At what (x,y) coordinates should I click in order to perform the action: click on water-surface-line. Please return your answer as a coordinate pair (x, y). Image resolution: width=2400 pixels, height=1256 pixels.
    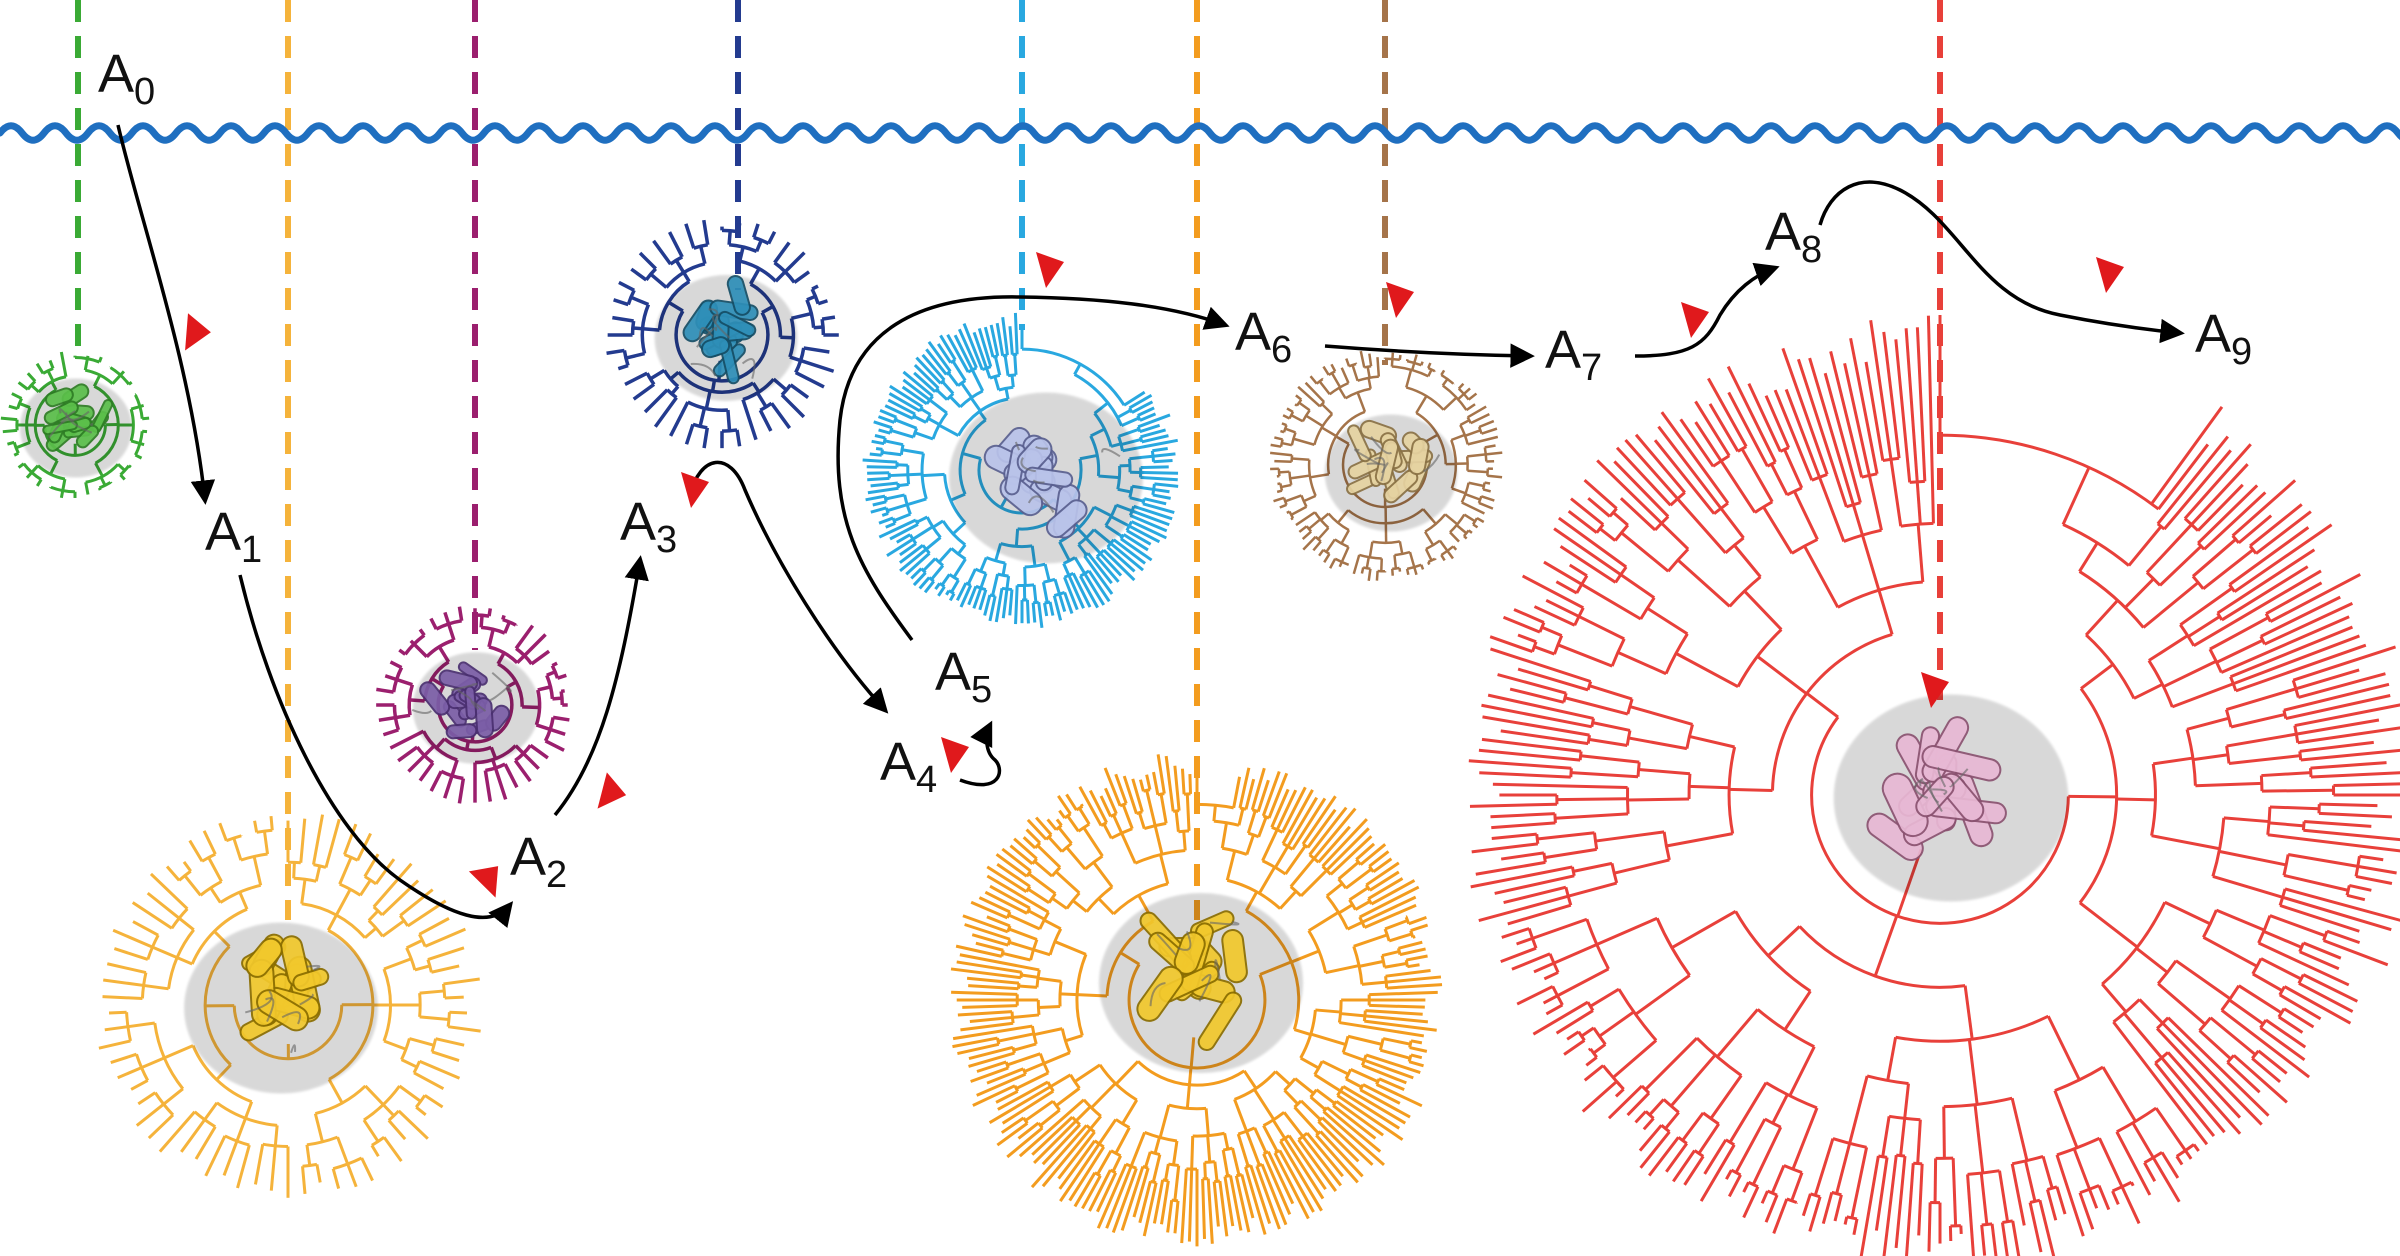
    Looking at the image, I should click on (1200, 133).